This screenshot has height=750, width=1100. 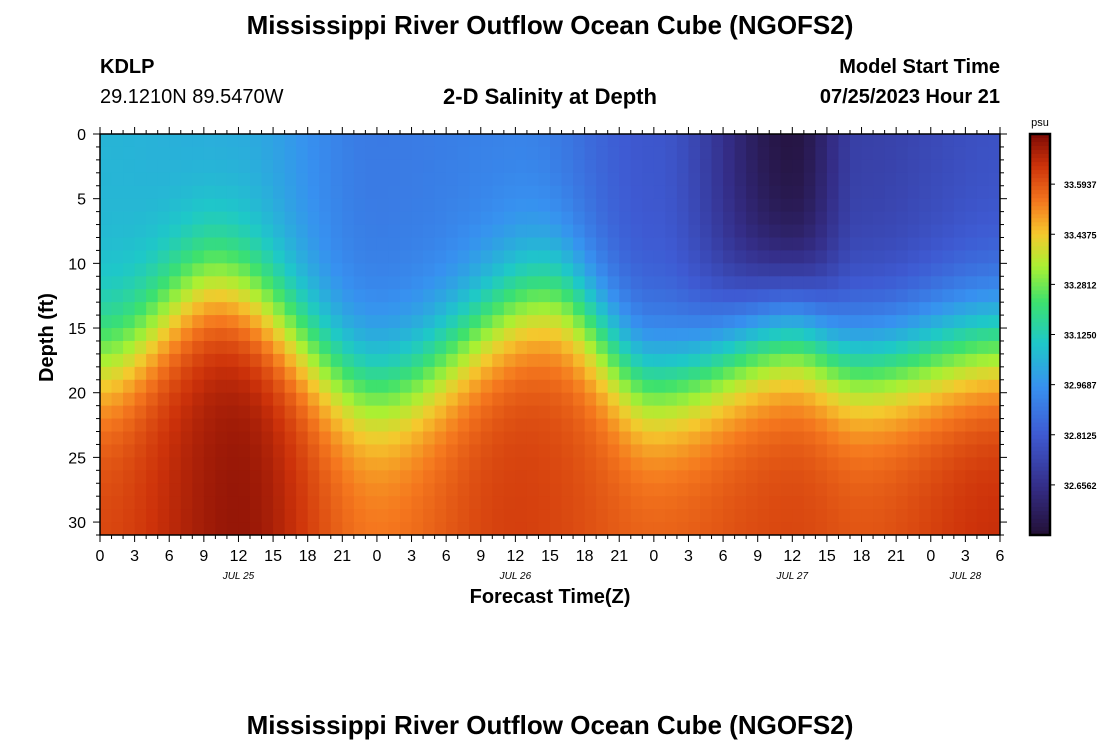 What do you see at coordinates (515, 576) in the screenshot?
I see `x-date-label: JUL 26` at bounding box center [515, 576].